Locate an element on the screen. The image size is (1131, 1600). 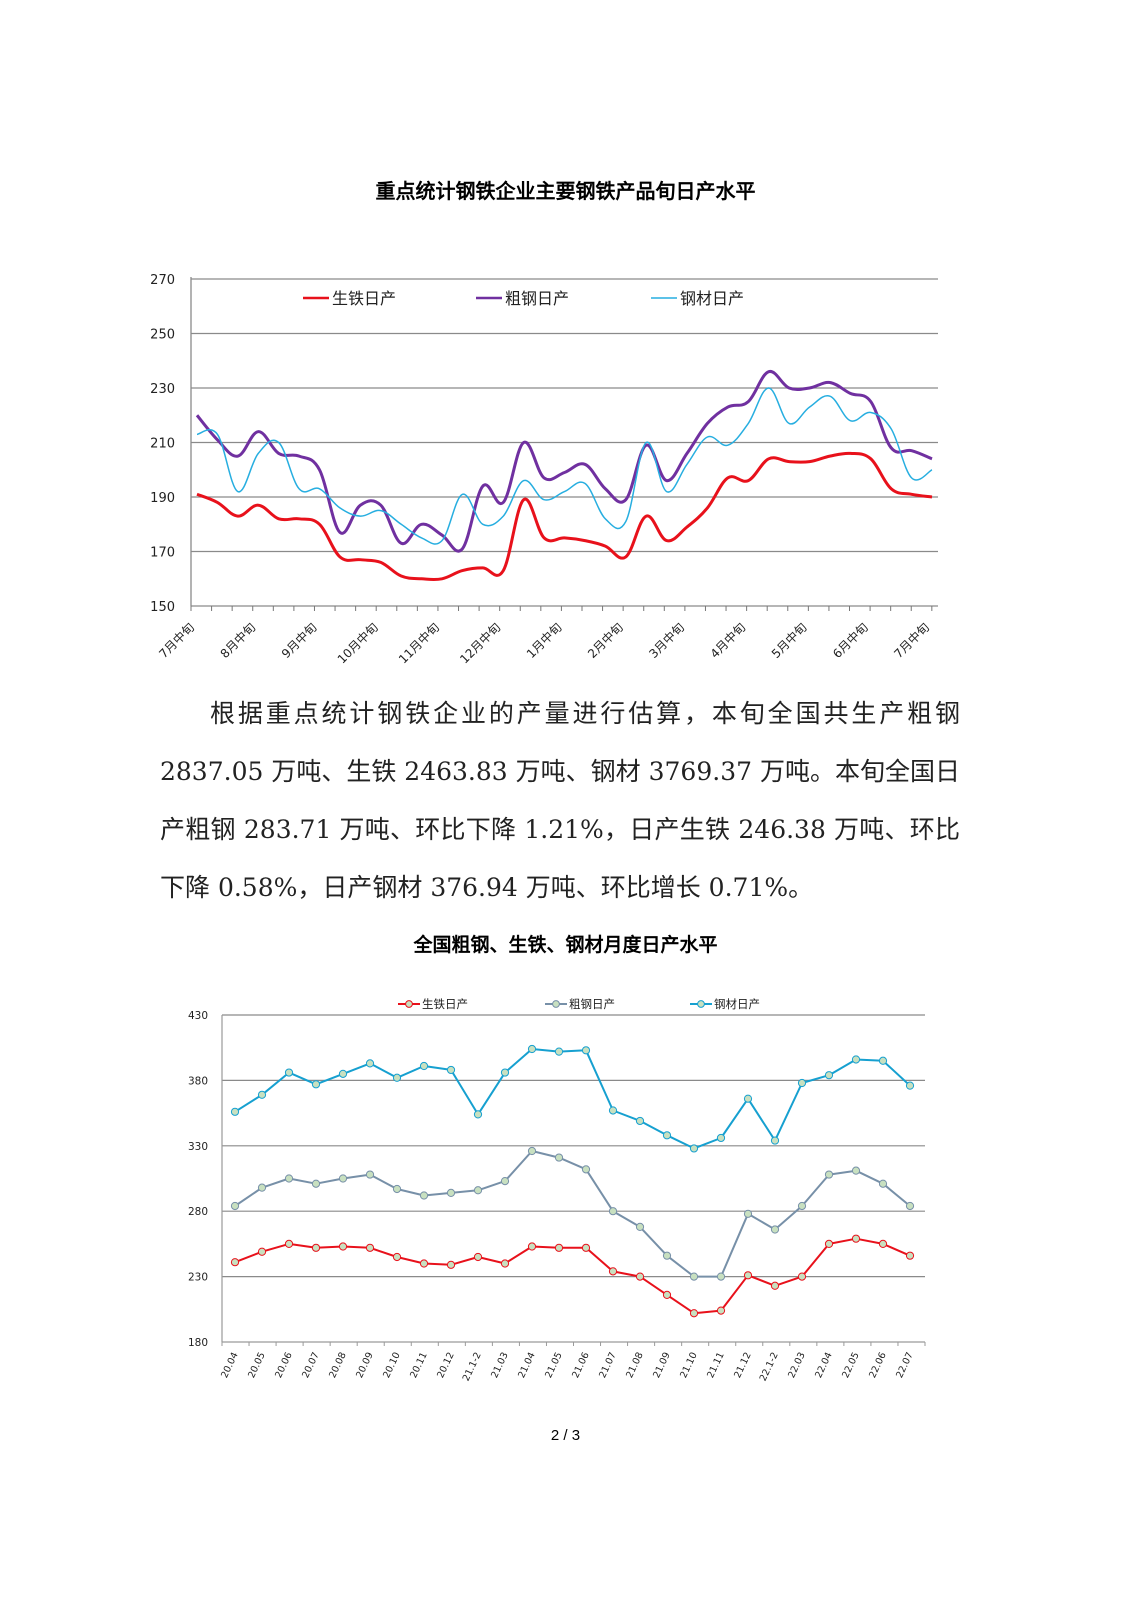
y-tick-label: 230 is located at coordinates (162, 389).